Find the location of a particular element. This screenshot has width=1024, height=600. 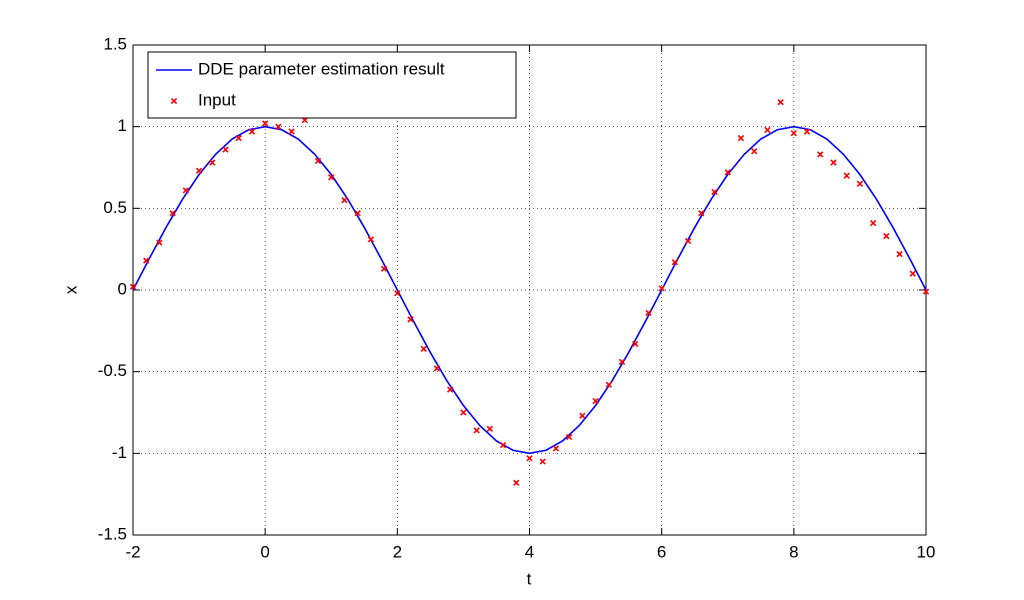

legend-box is located at coordinates (332, 85).